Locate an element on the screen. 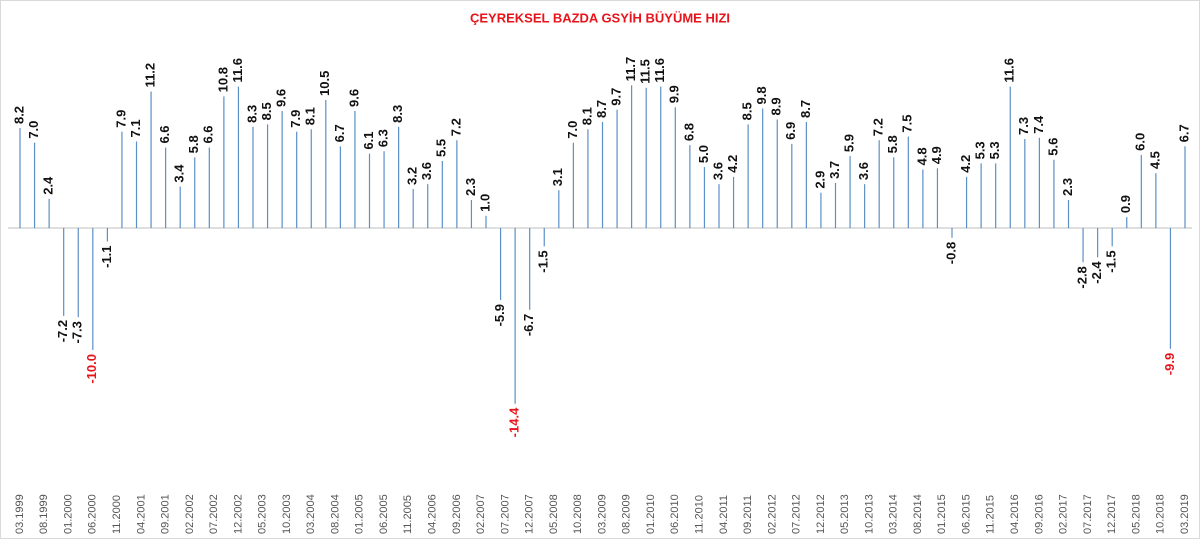  value-label: 11.5 is located at coordinates (645, 71).